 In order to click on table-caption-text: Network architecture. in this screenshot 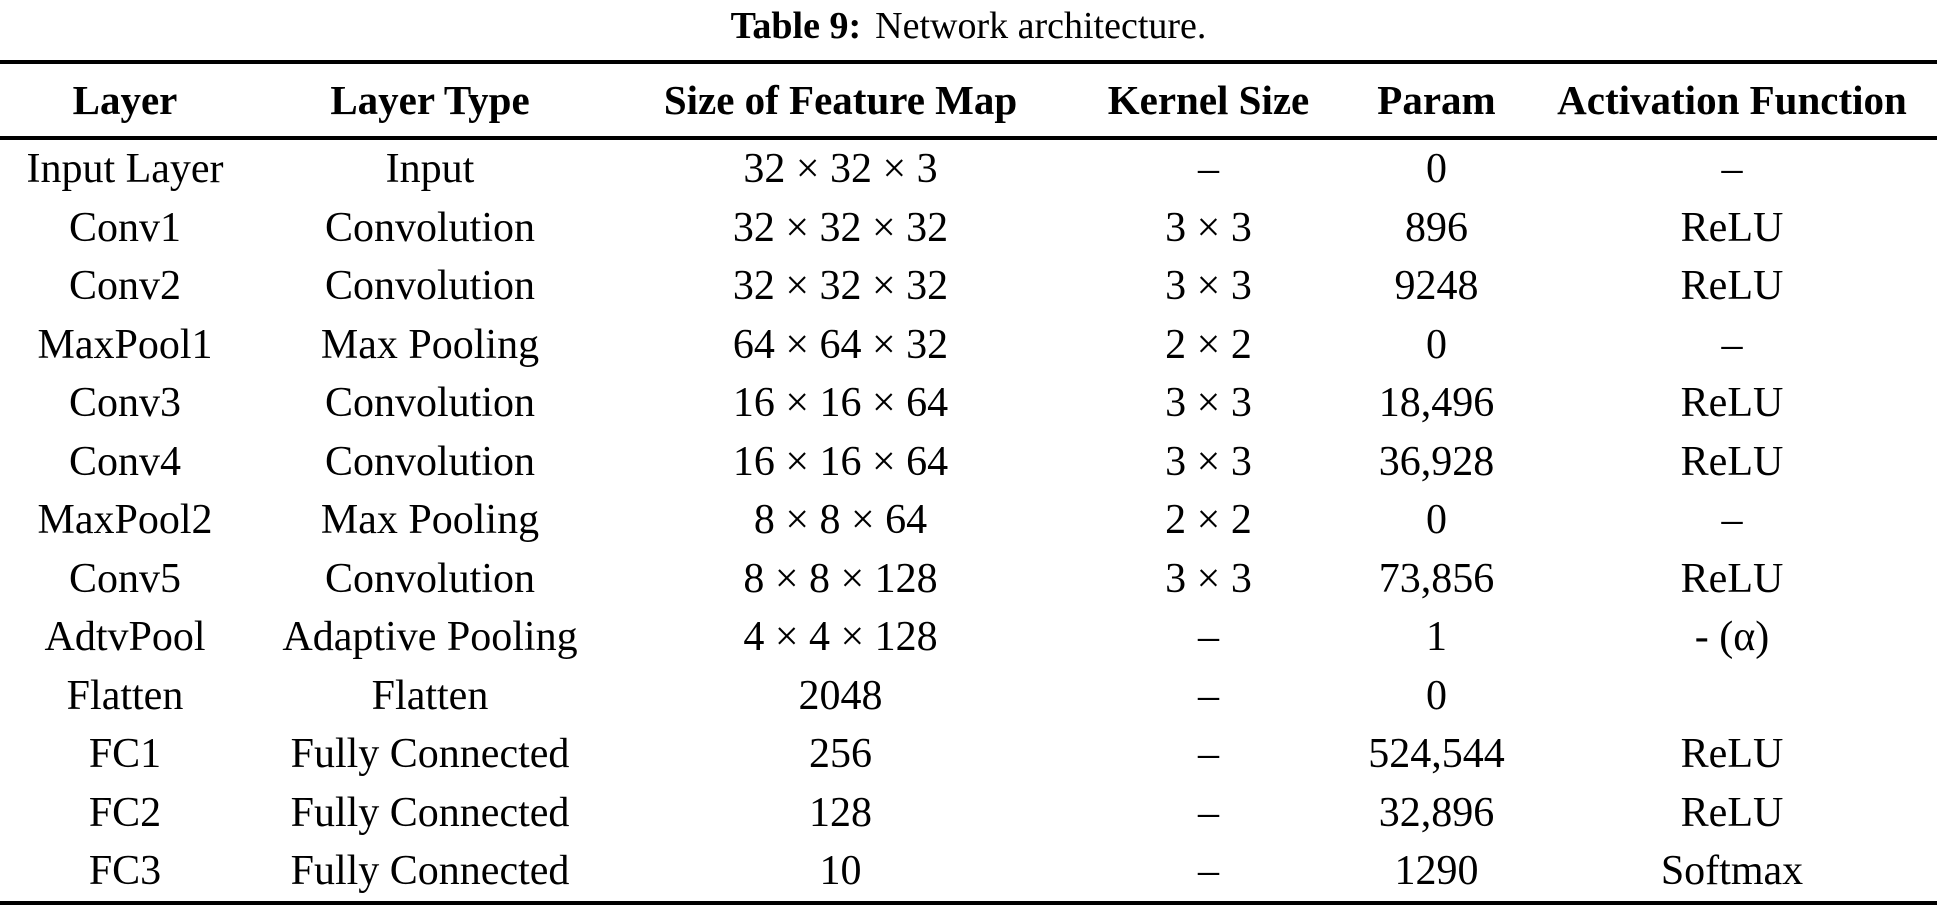, I will do `click(1041, 26)`.